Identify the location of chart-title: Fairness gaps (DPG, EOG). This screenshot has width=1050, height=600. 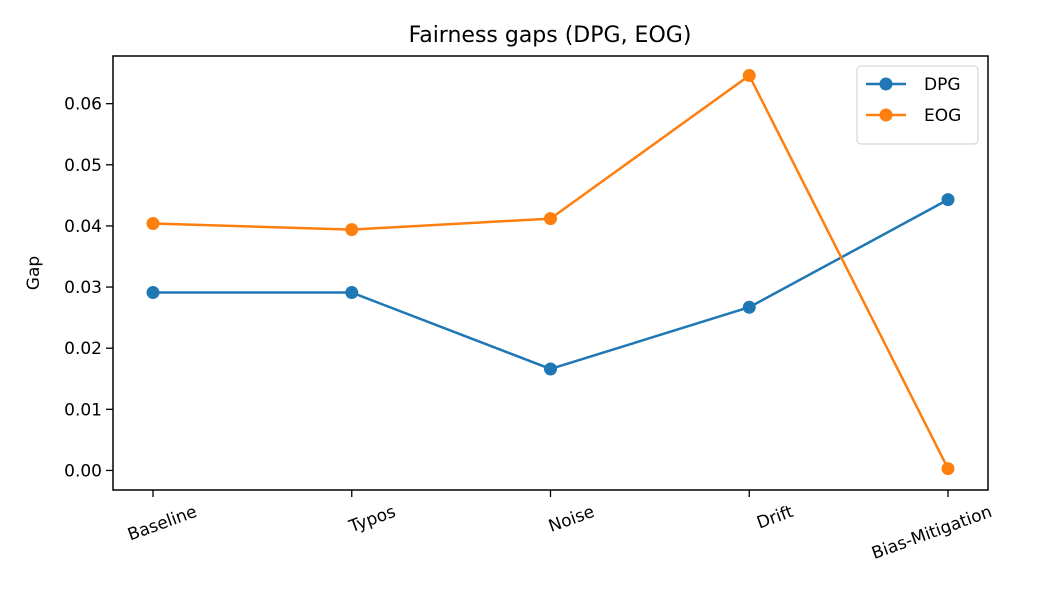
(550, 35).